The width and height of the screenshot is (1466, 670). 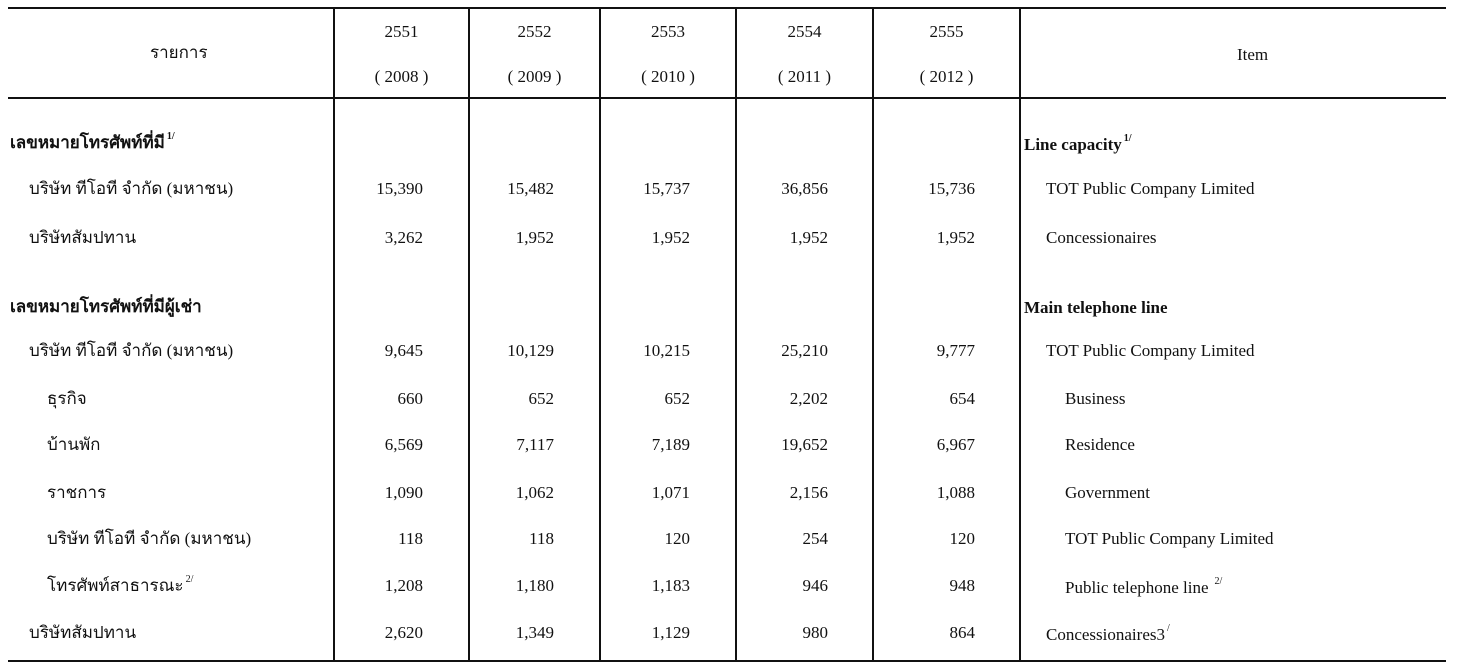 I want to click on row-value: 25,210, so click(x=804, y=350).